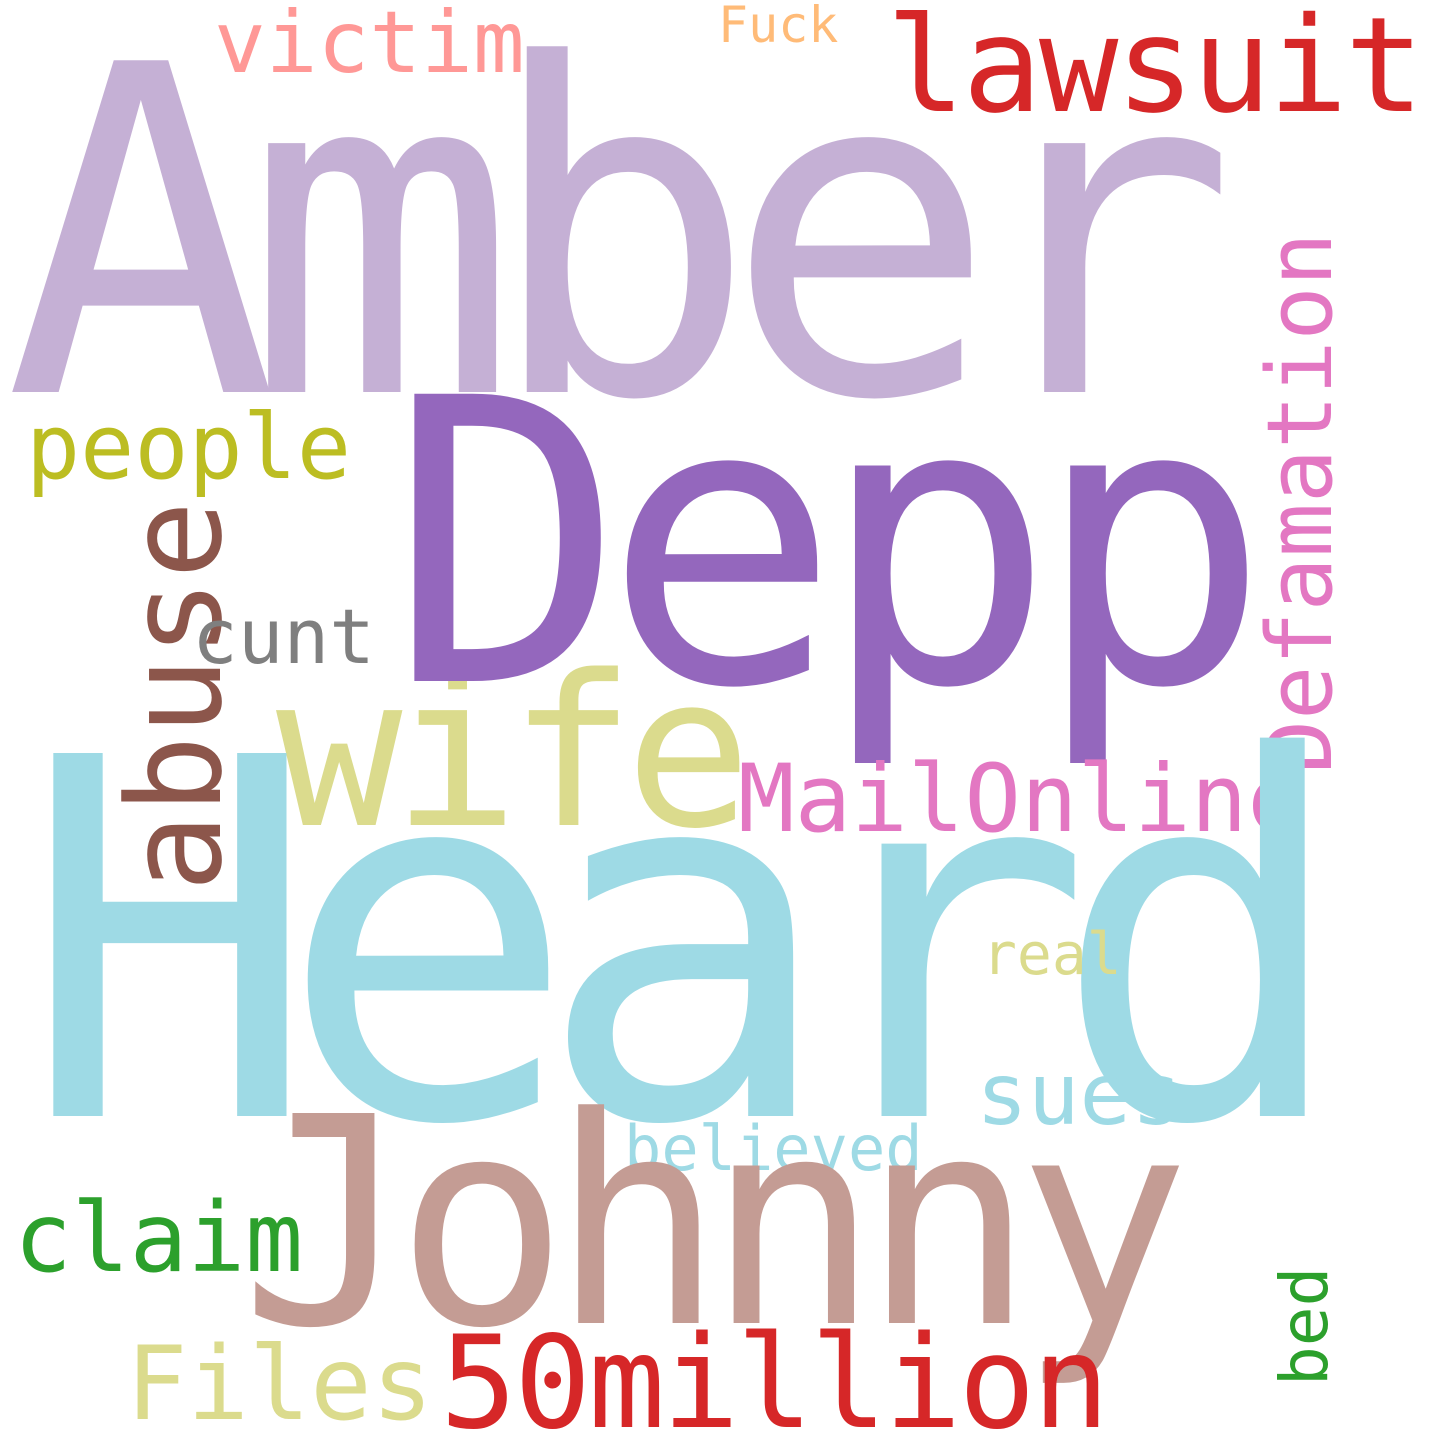 This screenshot has width=1440, height=1440. Describe the element at coordinates (1080, 1095) in the screenshot. I see `word-sues: sues` at that location.